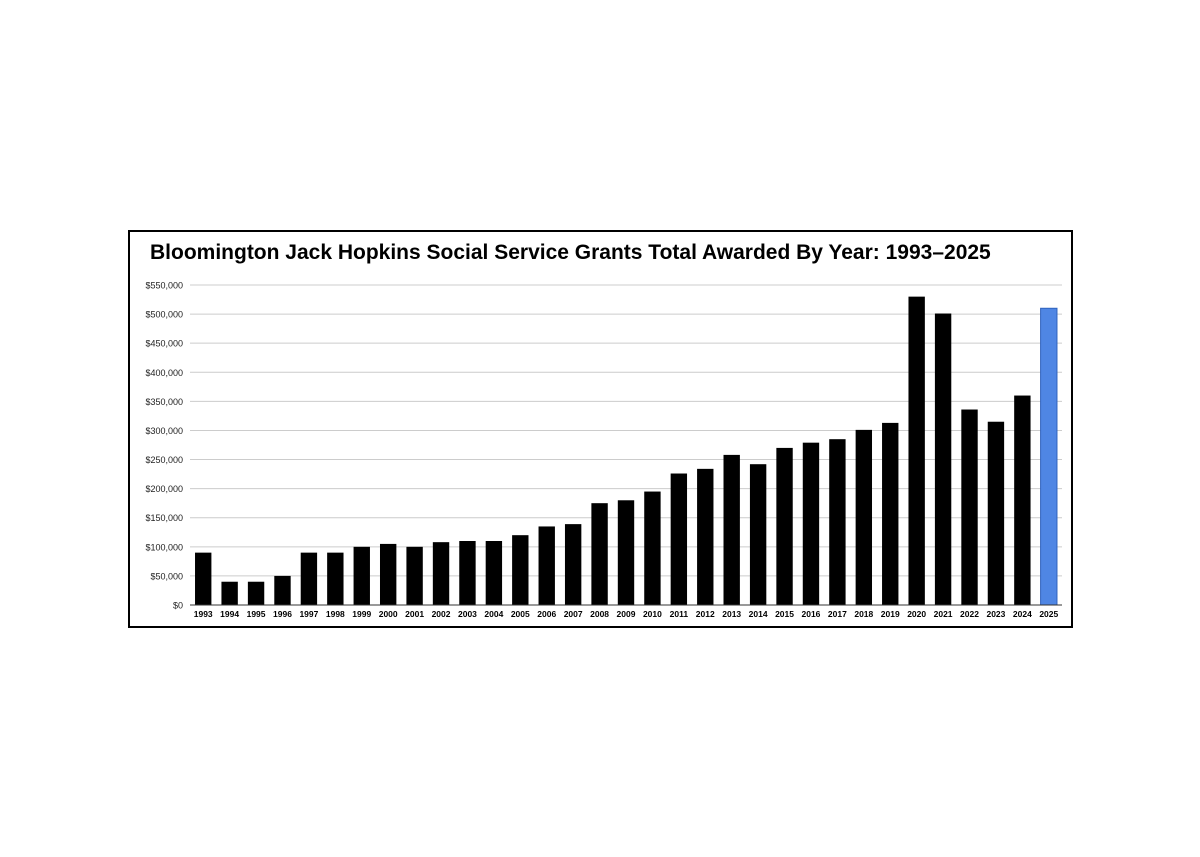 The height and width of the screenshot is (857, 1200). Describe the element at coordinates (863, 614) in the screenshot. I see `x-tick-label: 2018` at that location.